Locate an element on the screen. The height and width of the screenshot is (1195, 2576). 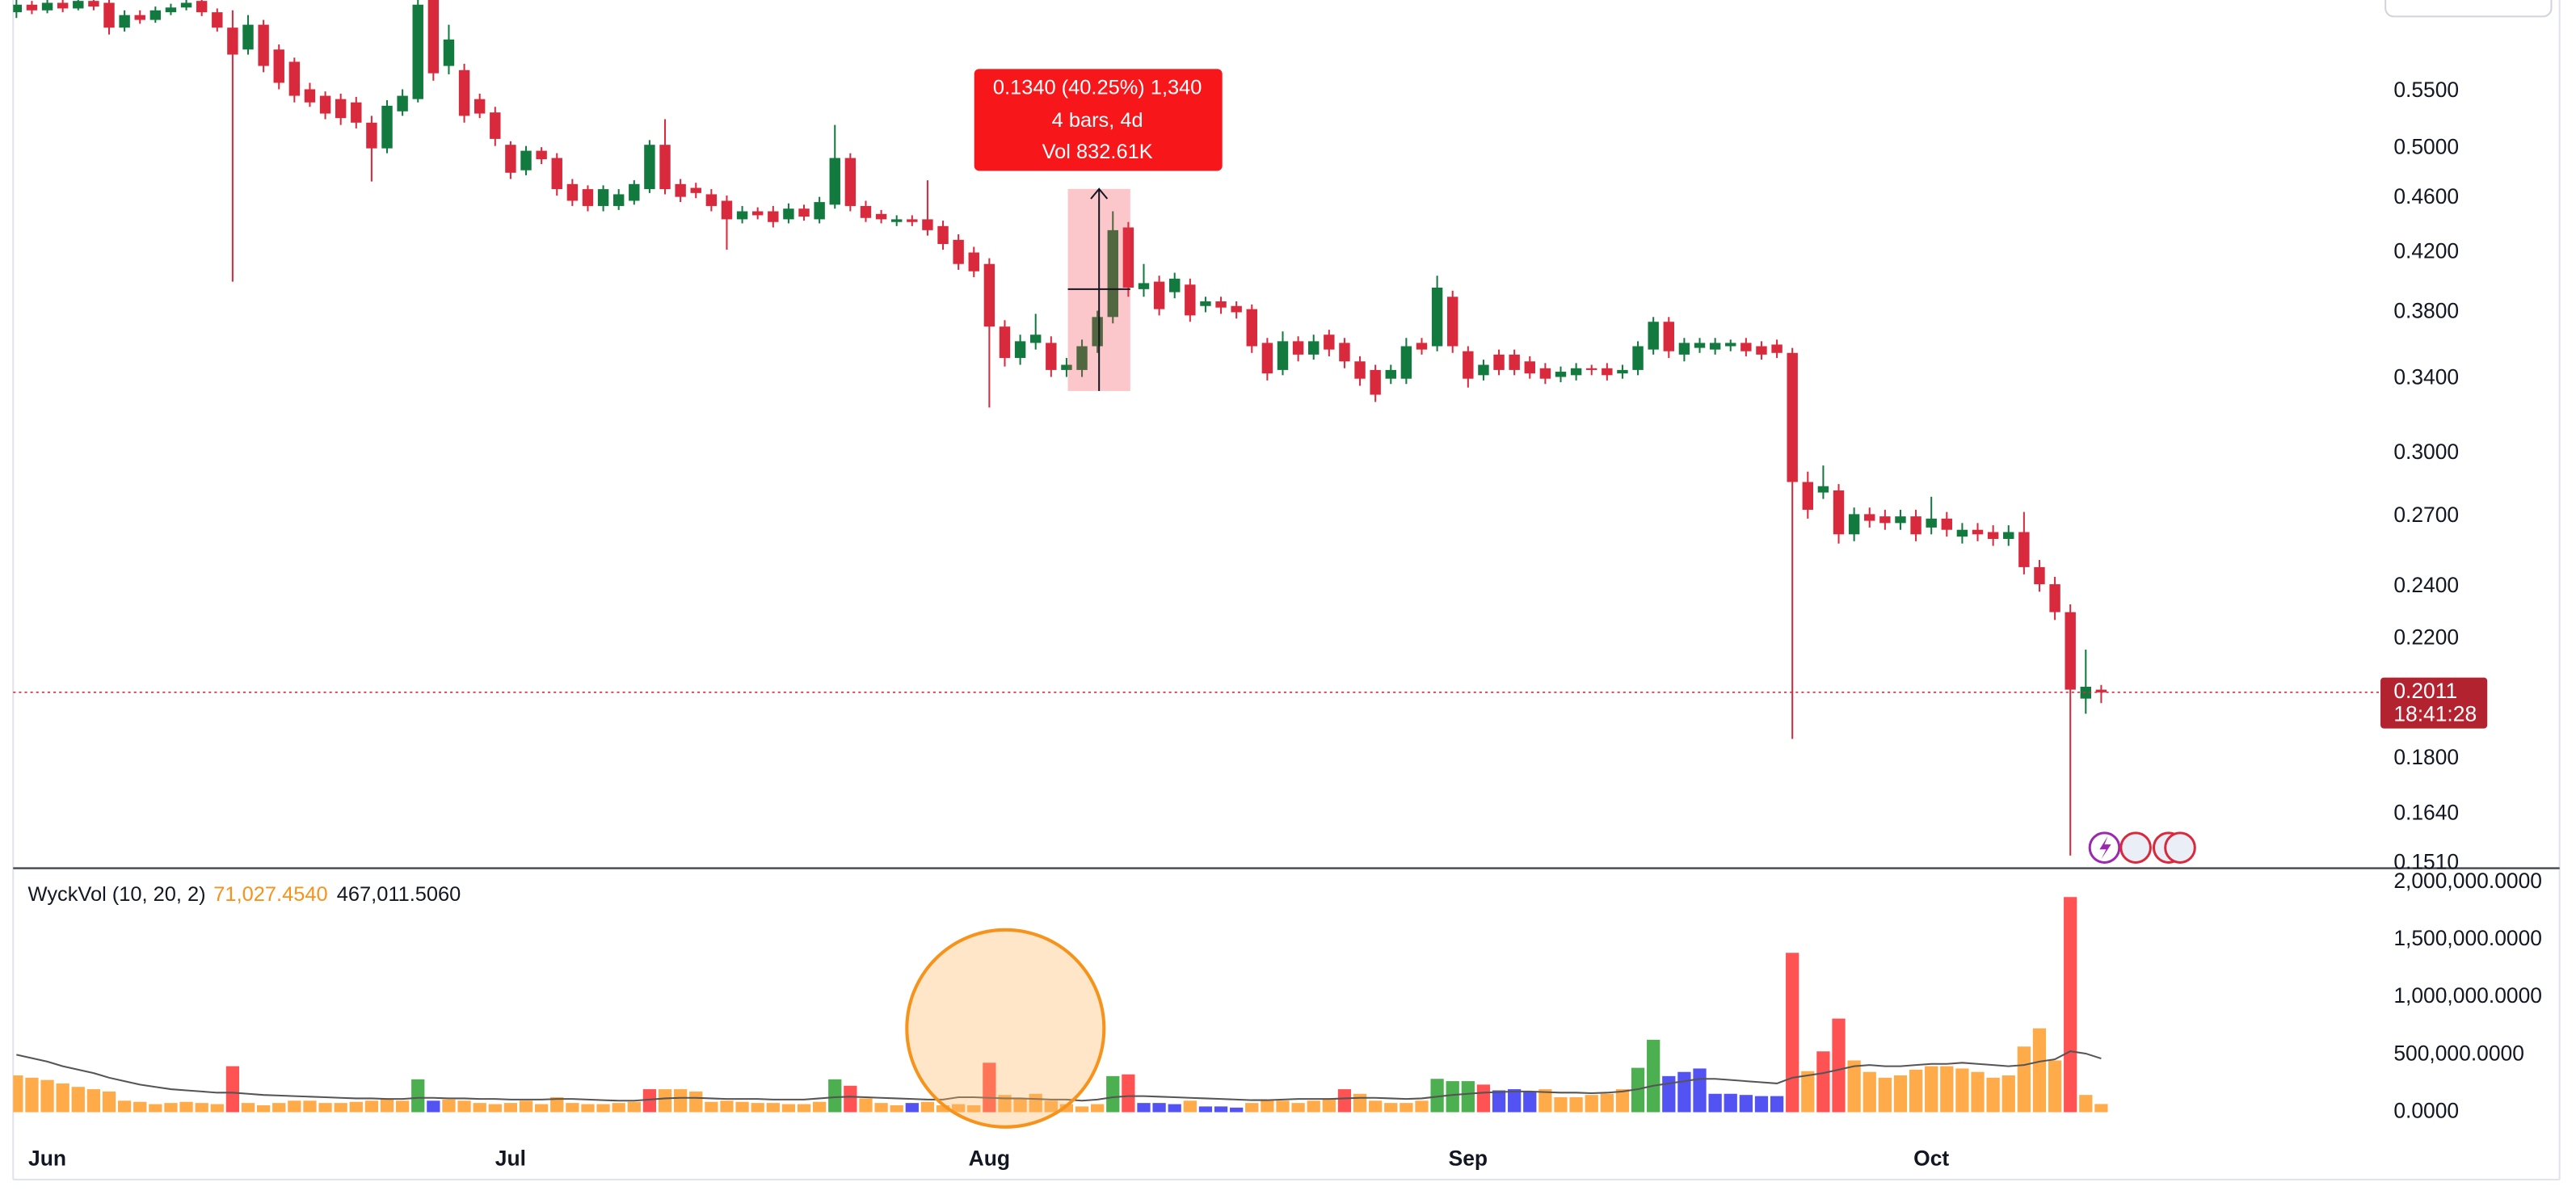
moving-average-line is located at coordinates (1059, 1076).